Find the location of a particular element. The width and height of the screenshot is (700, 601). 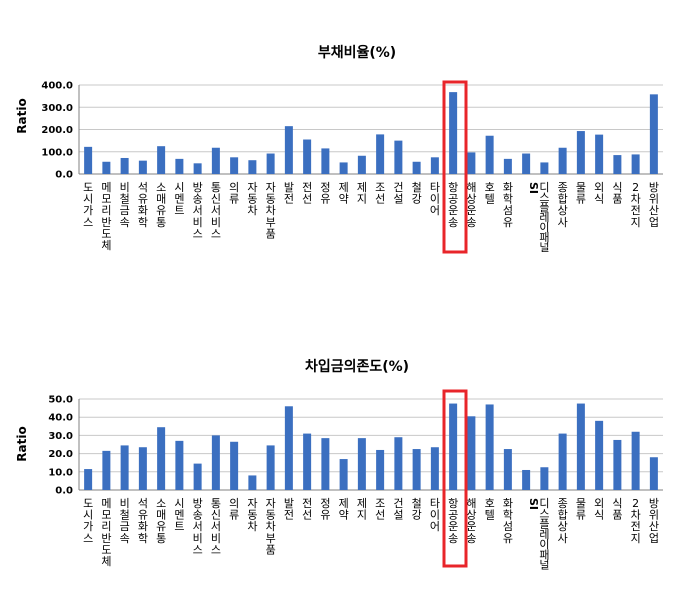

y-axis-label: Ratio is located at coordinates (22, 115).